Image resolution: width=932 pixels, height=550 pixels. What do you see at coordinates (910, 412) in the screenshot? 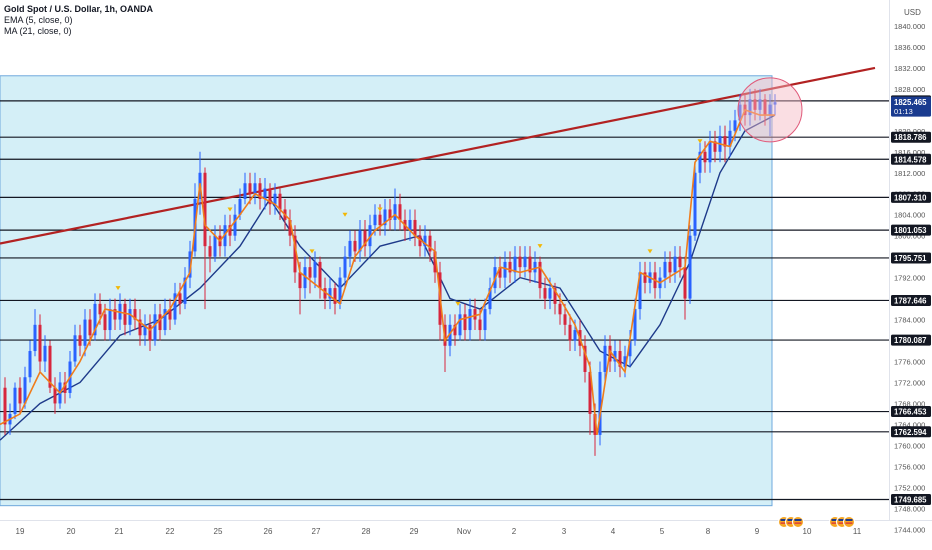
I see `svg-text: 1766.453` at bounding box center [910, 412].